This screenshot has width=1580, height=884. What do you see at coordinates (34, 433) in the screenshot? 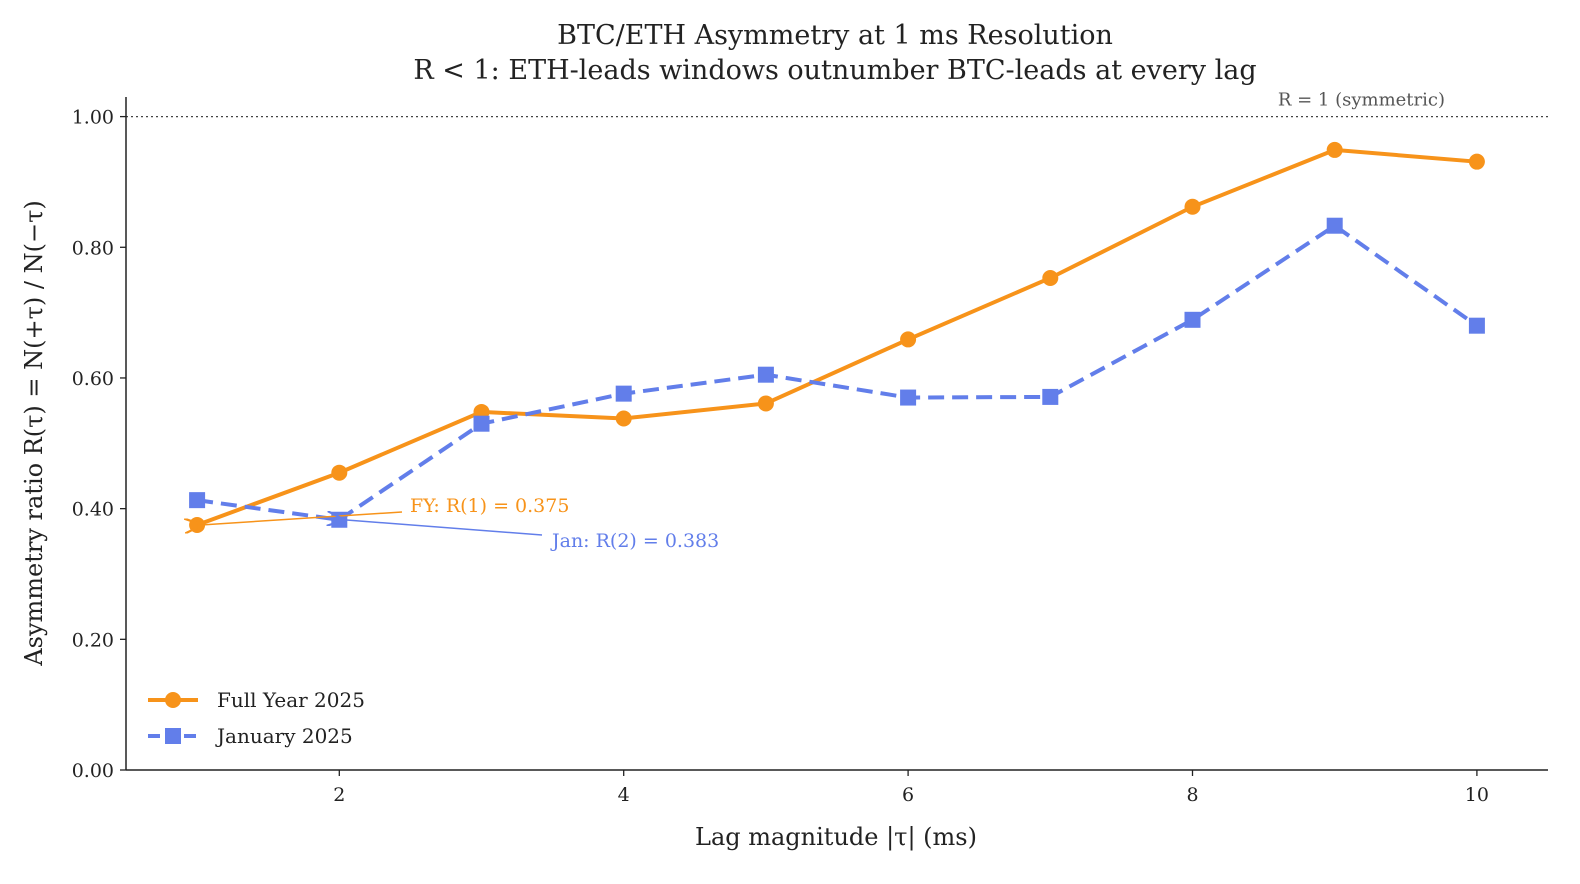
I see `y-axis-label: Asymmetry ratio R(τ) = N(+τ) / N(−τ)` at bounding box center [34, 433].